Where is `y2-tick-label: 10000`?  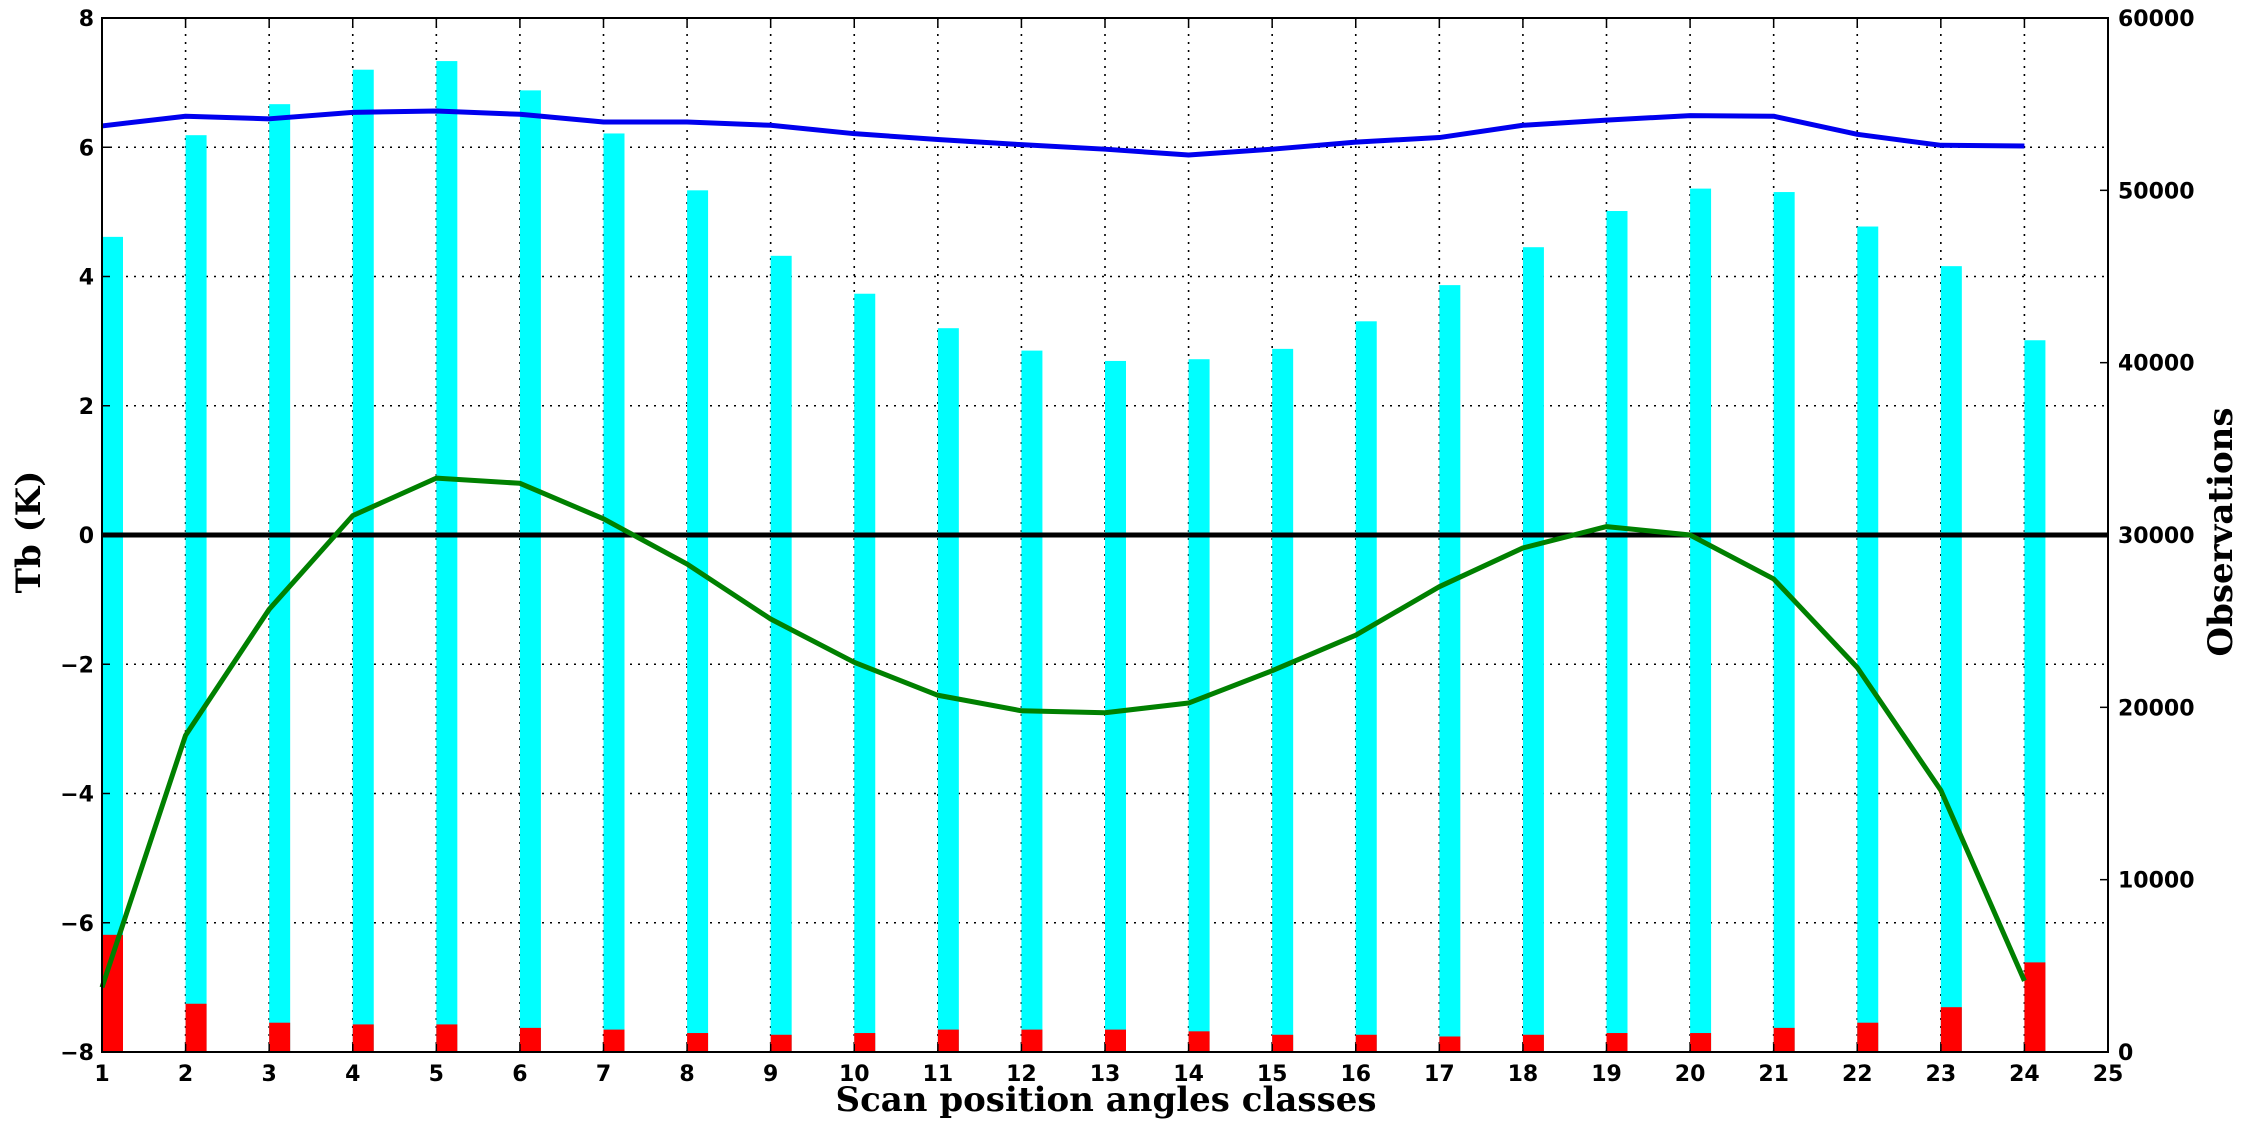
y2-tick-label: 10000 is located at coordinates (2156, 881).